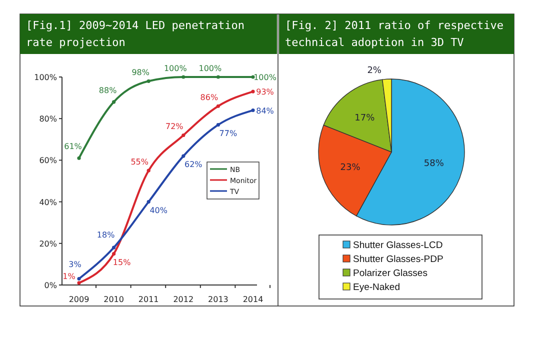 The width and height of the screenshot is (534, 341). I want to click on data-label: 15%, so click(122, 262).